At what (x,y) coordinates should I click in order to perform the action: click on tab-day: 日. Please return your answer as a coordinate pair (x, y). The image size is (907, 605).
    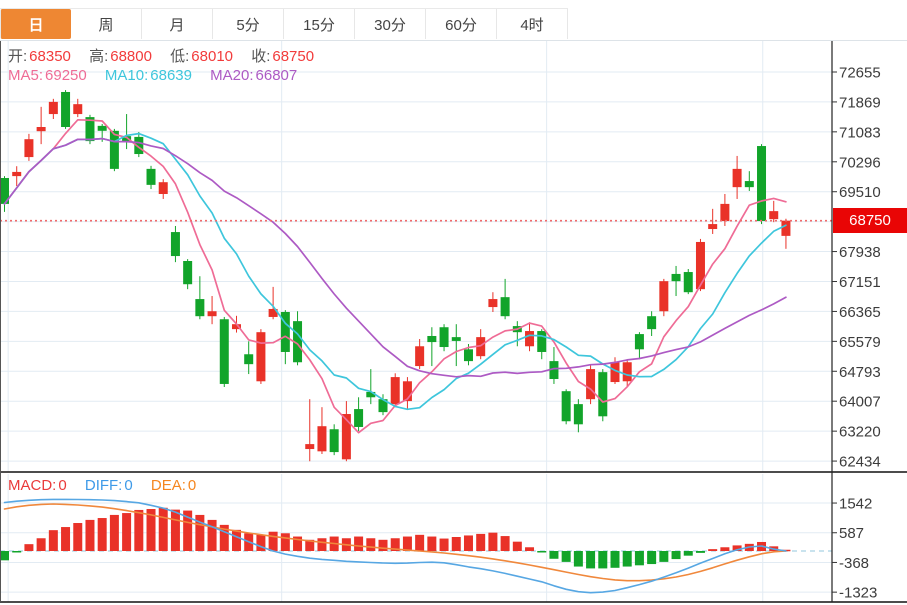
    Looking at the image, I should click on (35, 24).